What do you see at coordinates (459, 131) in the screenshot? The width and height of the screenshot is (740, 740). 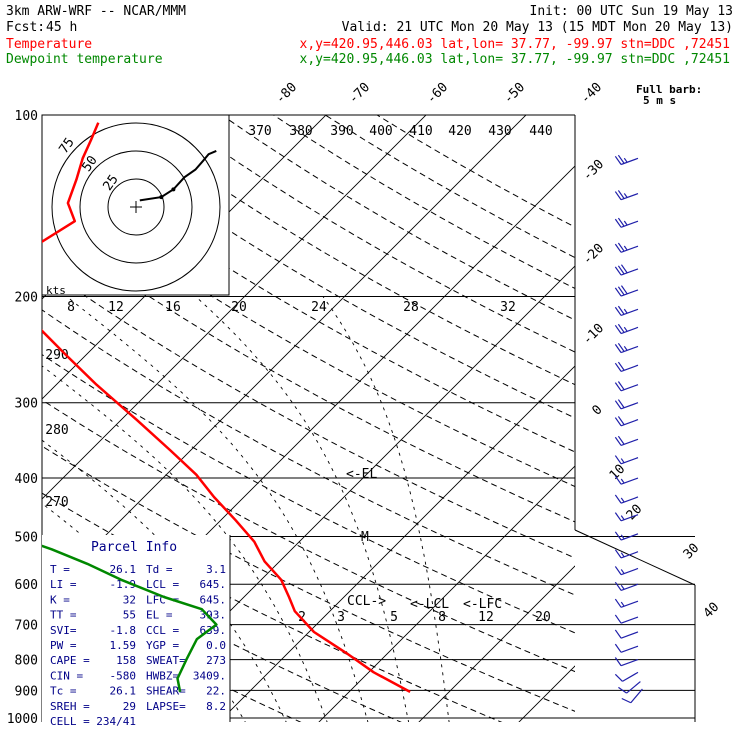 I see `theta-label: 420` at bounding box center [459, 131].